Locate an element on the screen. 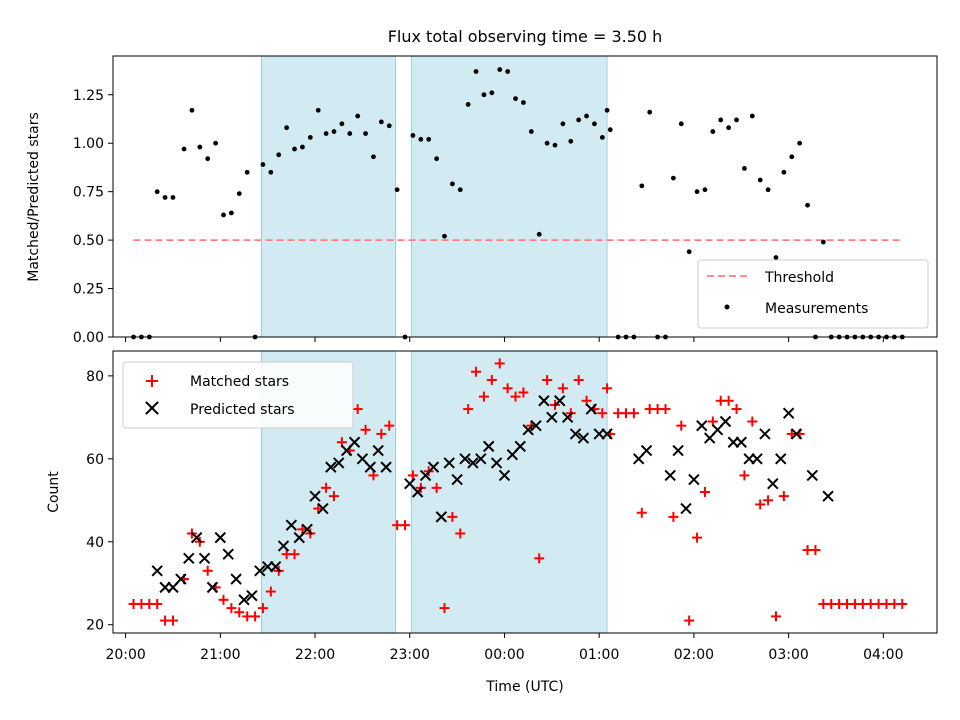 Image resolution: width=960 pixels, height=720 pixels. x-tick-label: 23:00 is located at coordinates (410, 655).